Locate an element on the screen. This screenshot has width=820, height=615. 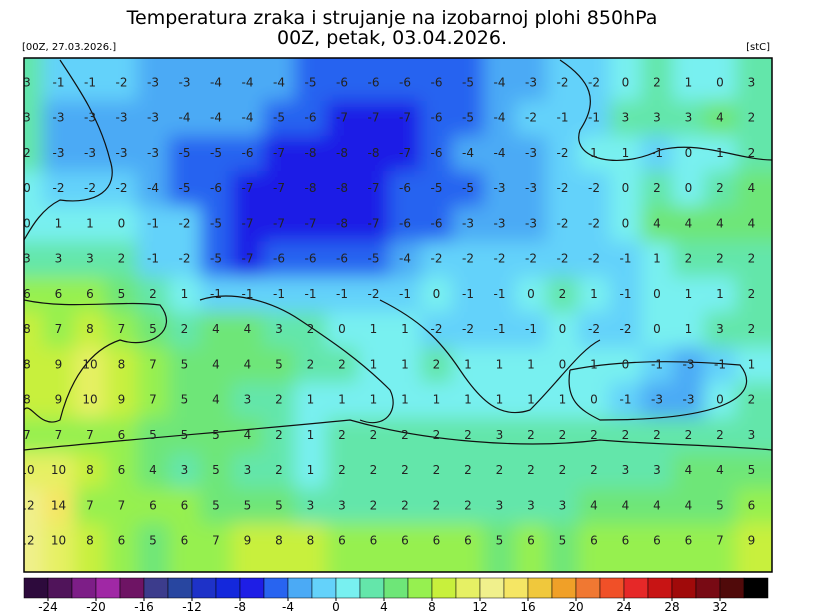
field-value: -8 is located at coordinates (342, 188).